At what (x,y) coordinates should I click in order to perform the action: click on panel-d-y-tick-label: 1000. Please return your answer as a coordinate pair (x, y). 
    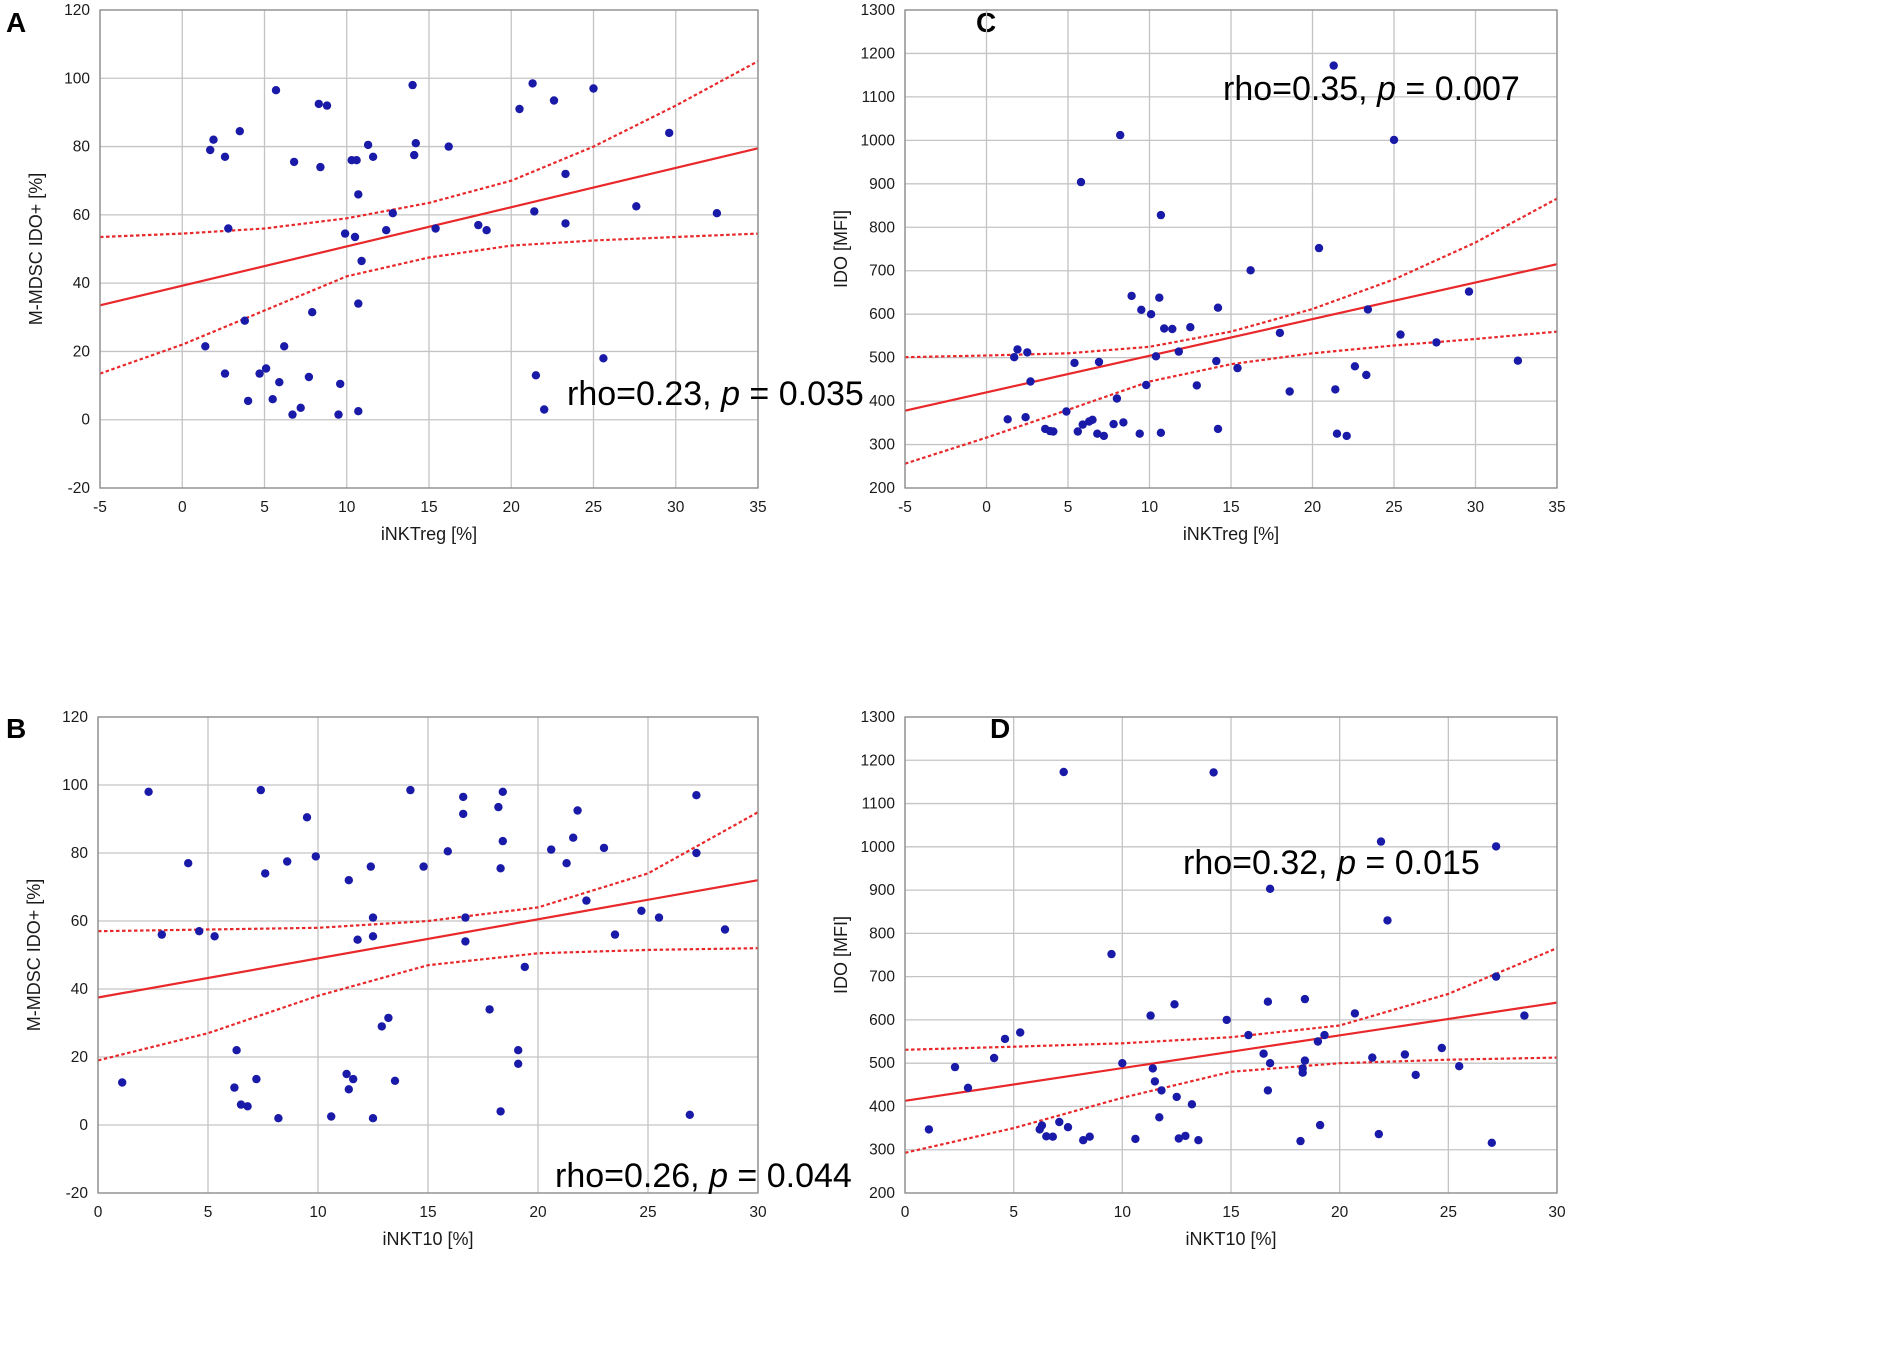
    Looking at the image, I should click on (878, 847).